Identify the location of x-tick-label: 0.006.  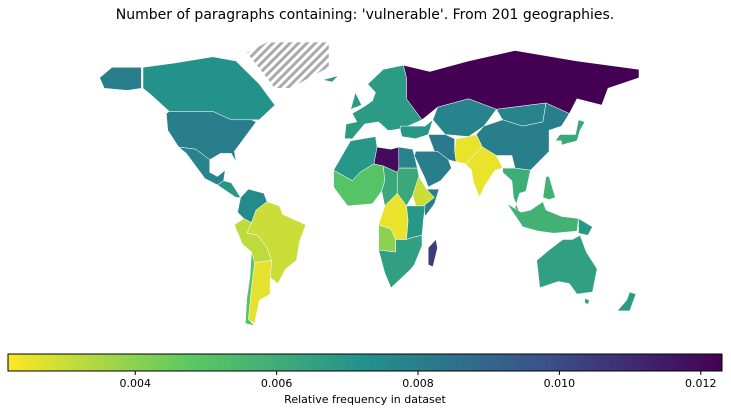
(277, 383).